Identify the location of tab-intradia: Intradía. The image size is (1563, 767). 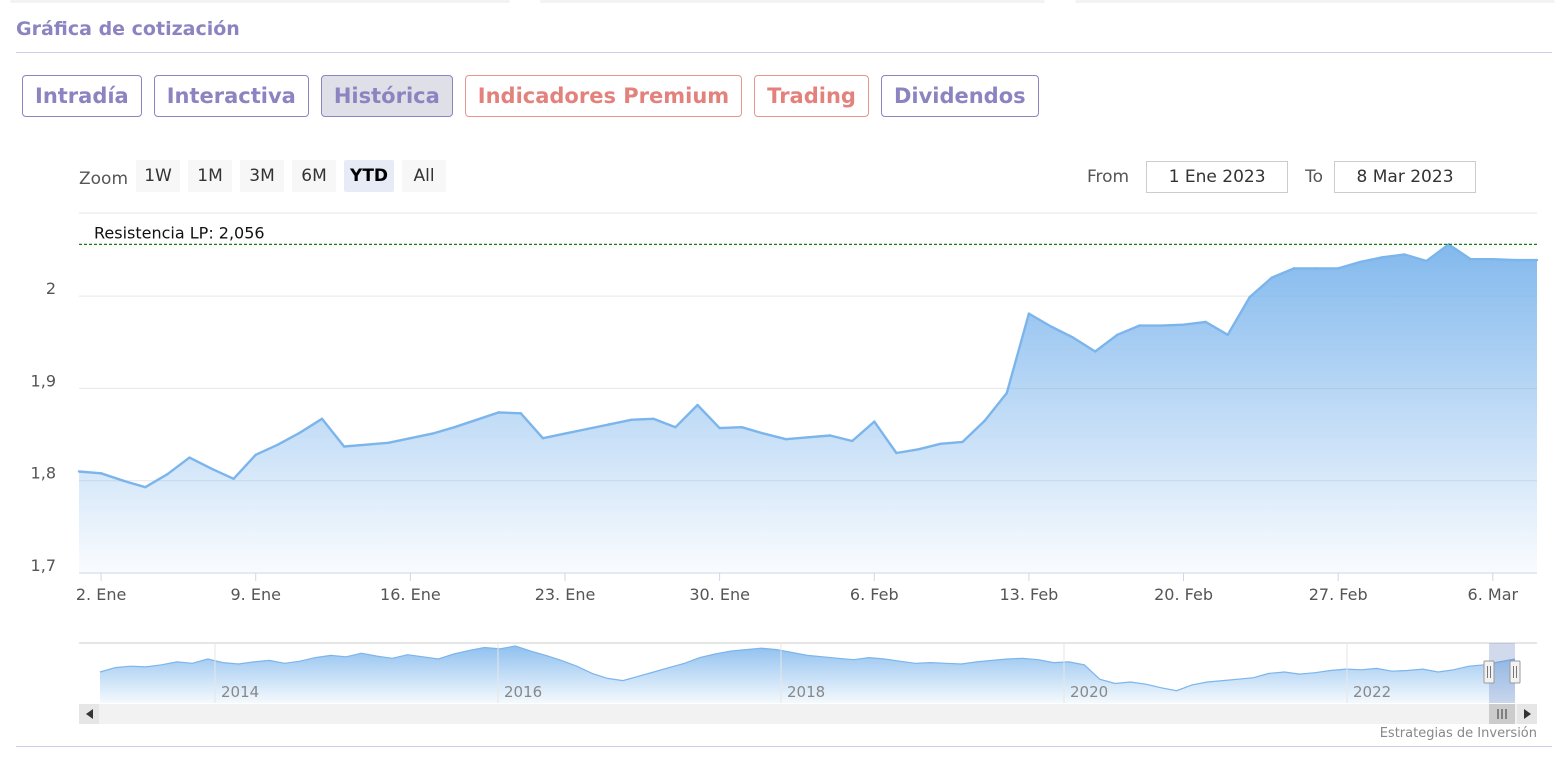
(82, 96).